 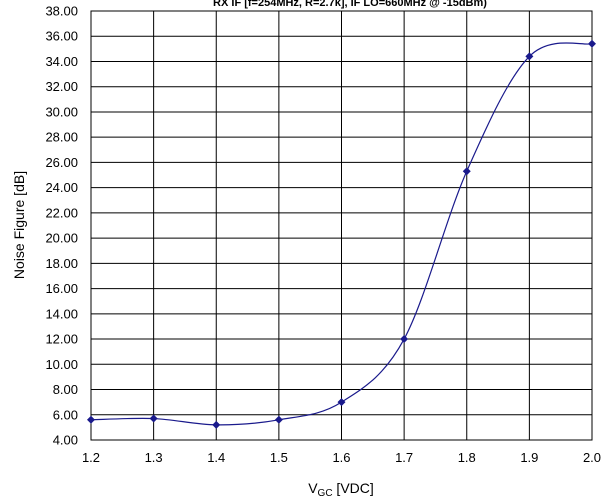 I want to click on y-tick-label: 14.00, so click(x=61, y=313).